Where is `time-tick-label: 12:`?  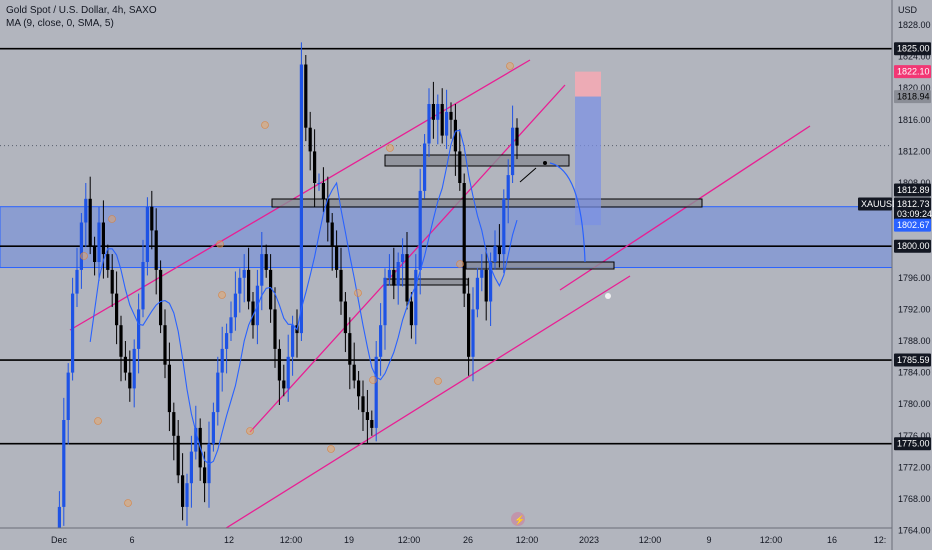 time-tick-label: 12: is located at coordinates (880, 540).